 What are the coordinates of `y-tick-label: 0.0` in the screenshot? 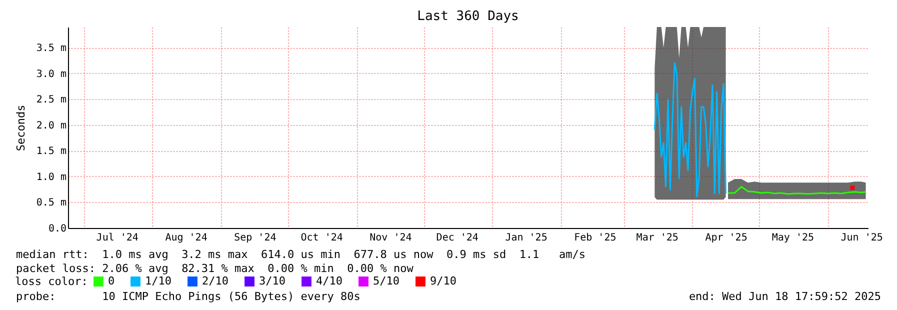 It's located at (57, 229).